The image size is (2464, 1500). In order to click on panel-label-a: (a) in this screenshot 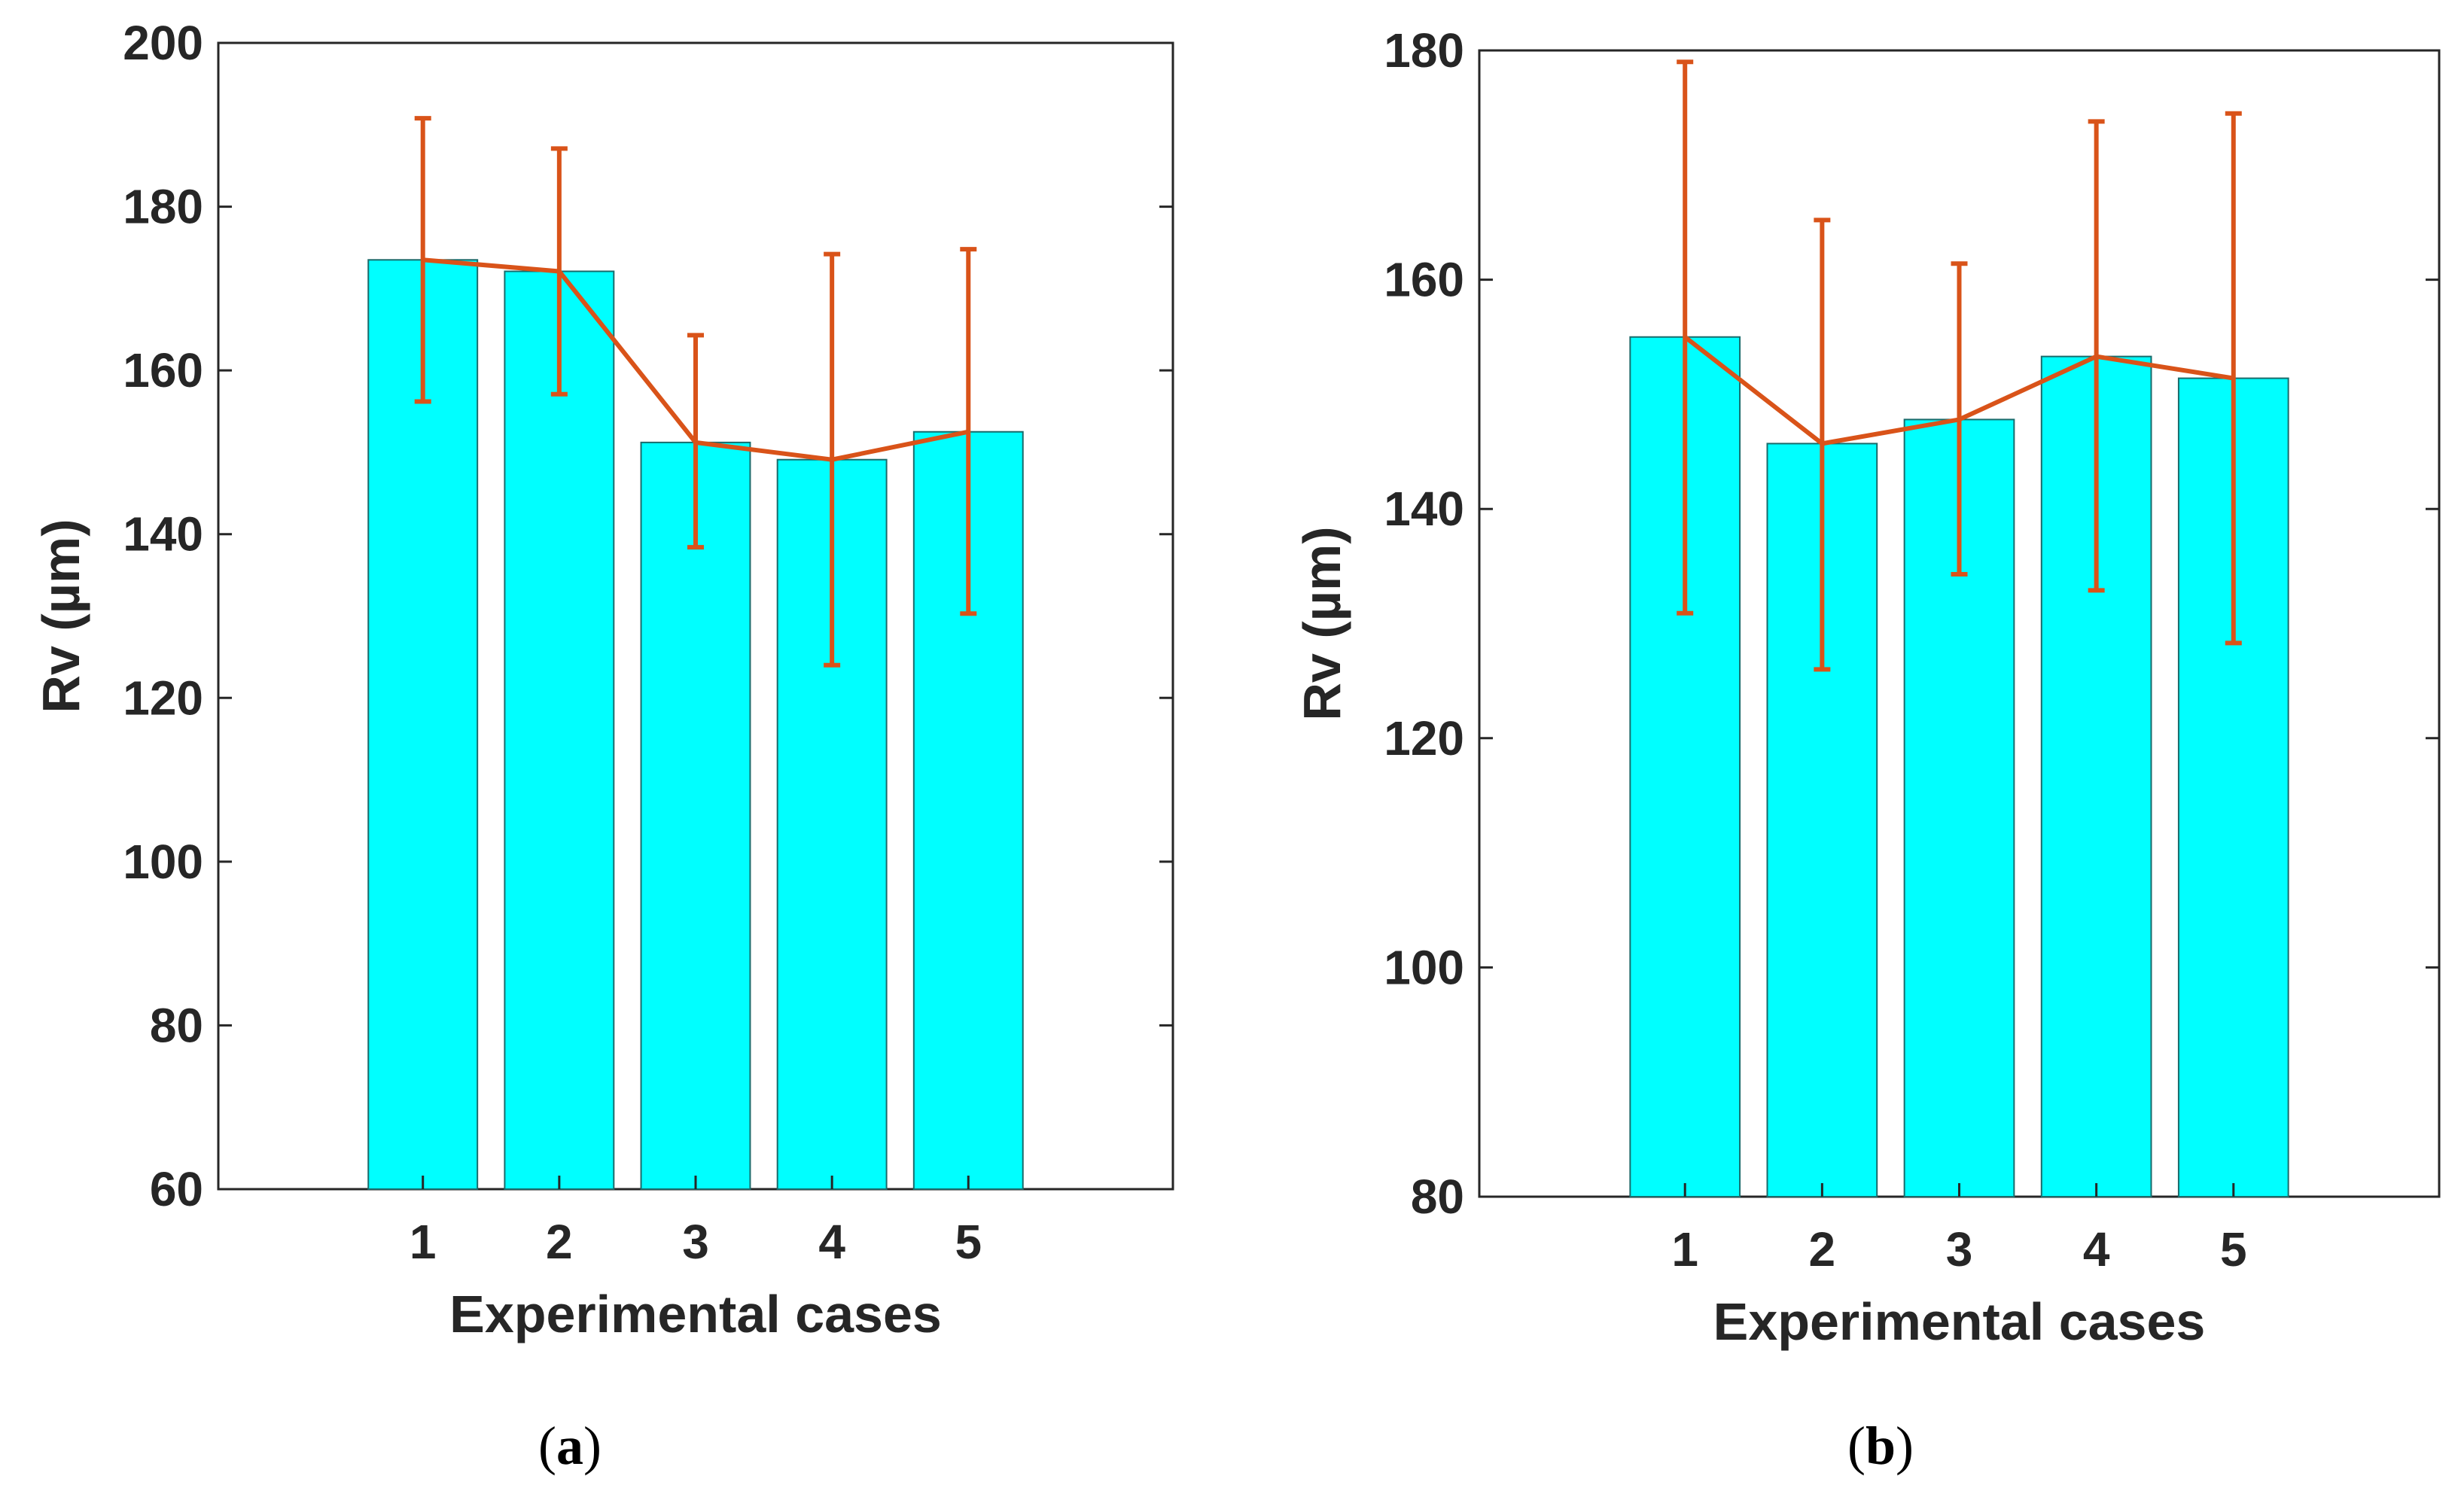, I will do `click(570, 1446)`.